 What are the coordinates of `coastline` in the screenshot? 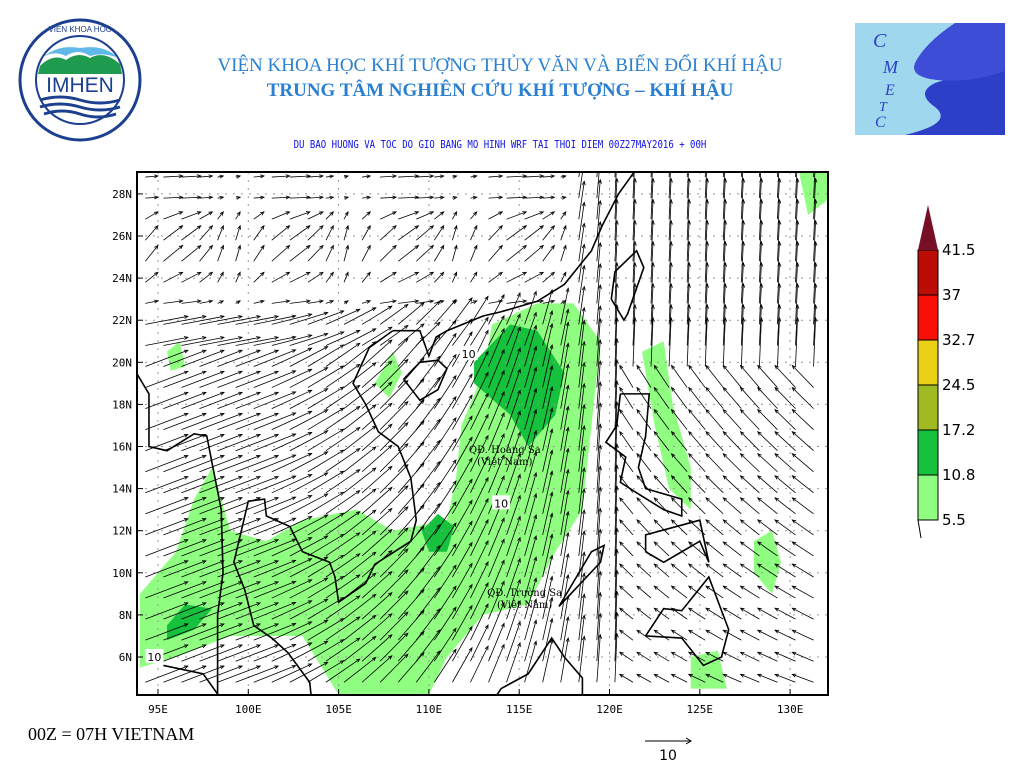 It's located at (677, 541).